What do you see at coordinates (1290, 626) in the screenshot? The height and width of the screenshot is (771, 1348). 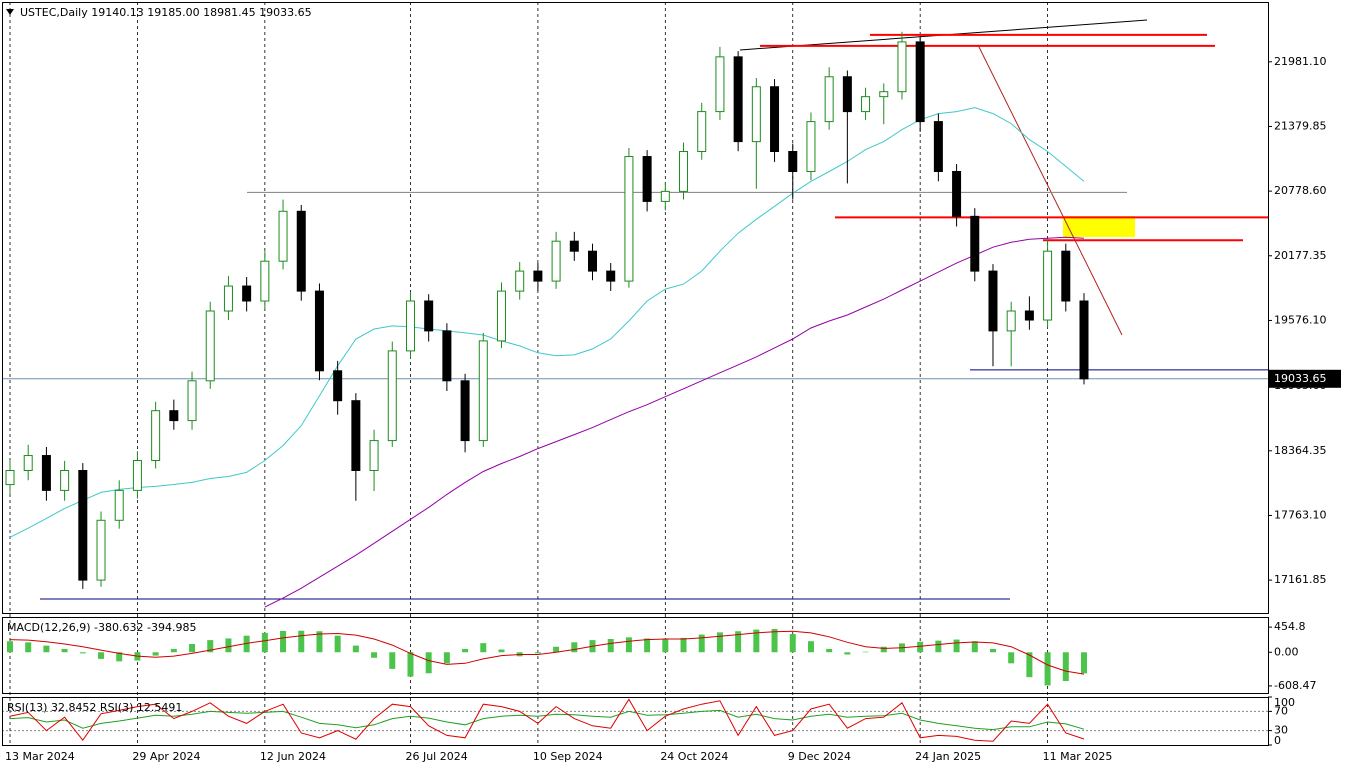 I see `y-tick-label: 454.8` at bounding box center [1290, 626].